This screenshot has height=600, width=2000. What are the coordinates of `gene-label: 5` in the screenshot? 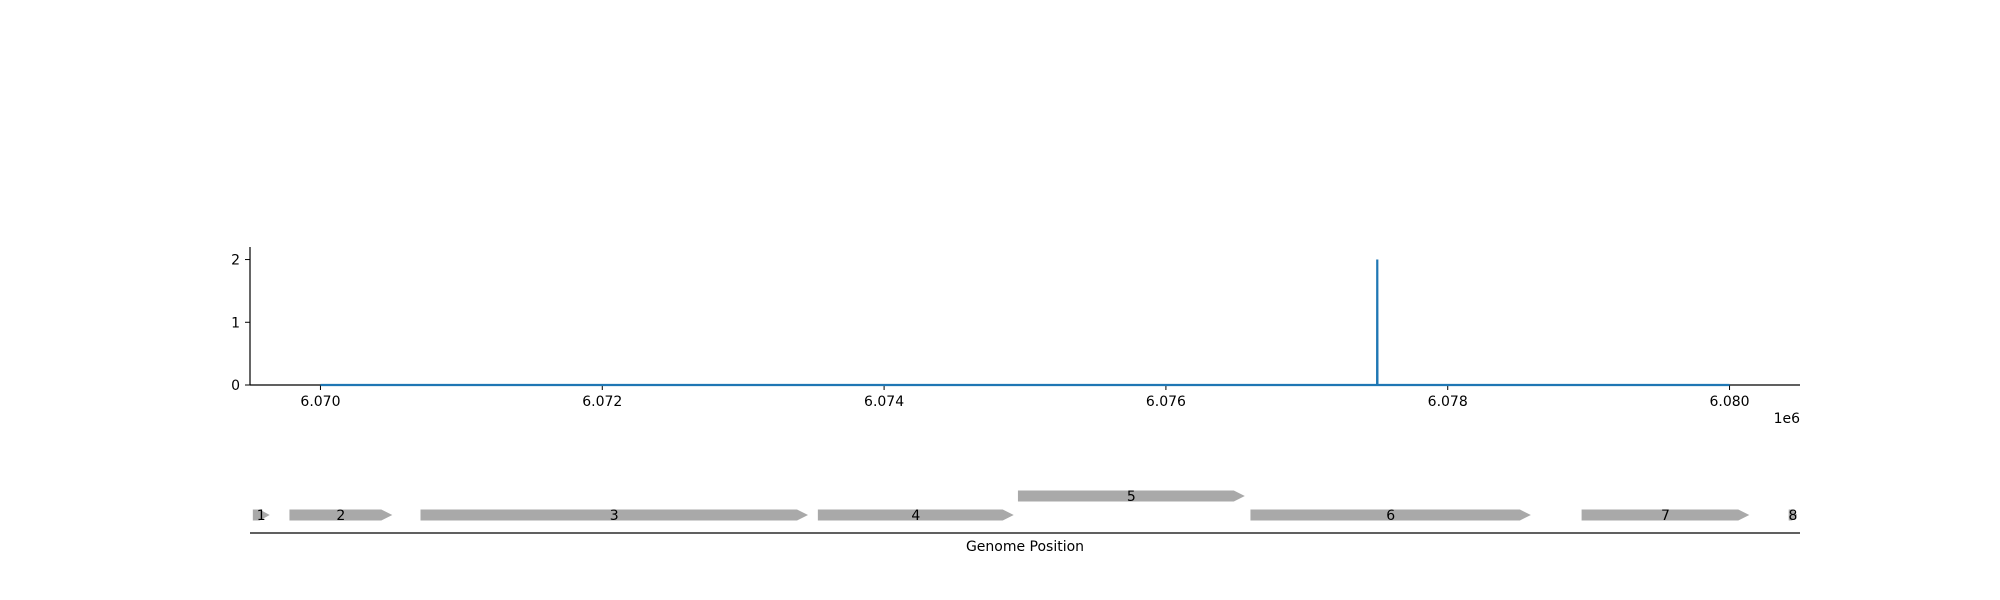 It's located at (1131, 497).